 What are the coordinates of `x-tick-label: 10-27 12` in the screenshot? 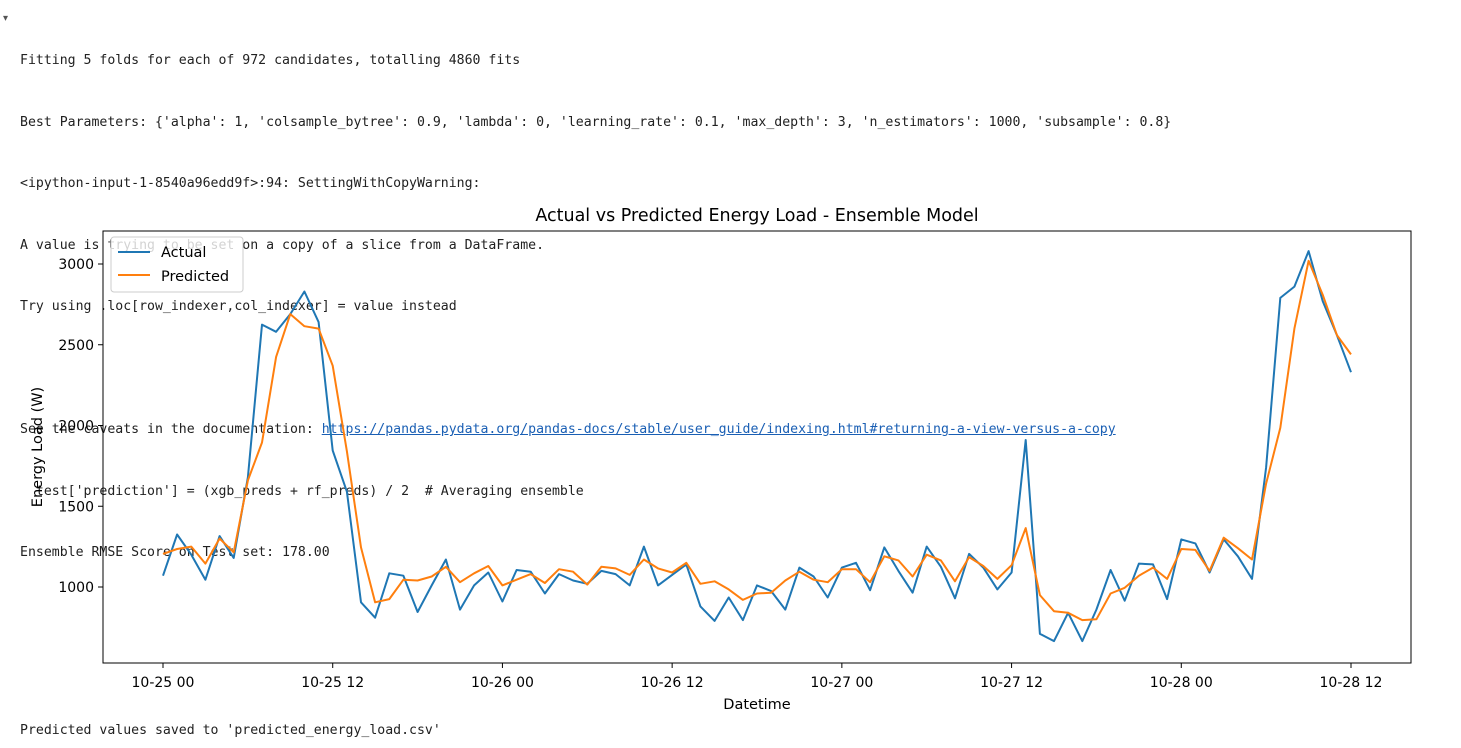 It's located at (1011, 683).